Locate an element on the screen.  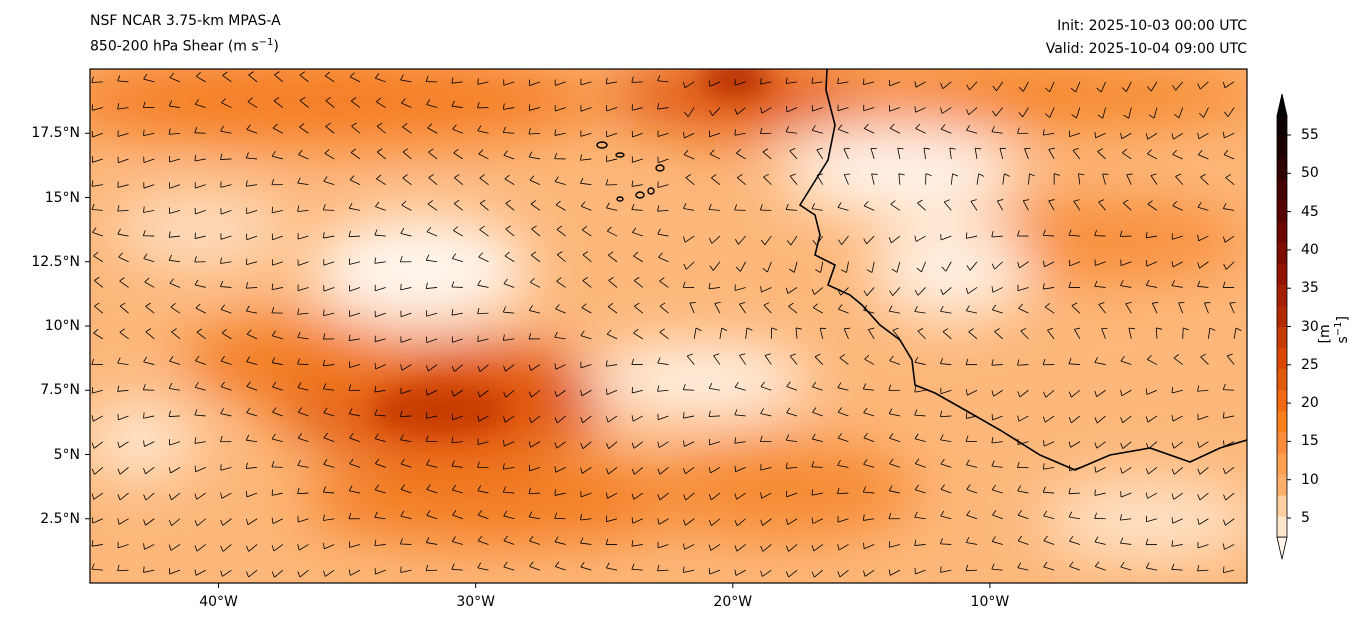
lat-tick-label: 15°N is located at coordinates (62, 197).